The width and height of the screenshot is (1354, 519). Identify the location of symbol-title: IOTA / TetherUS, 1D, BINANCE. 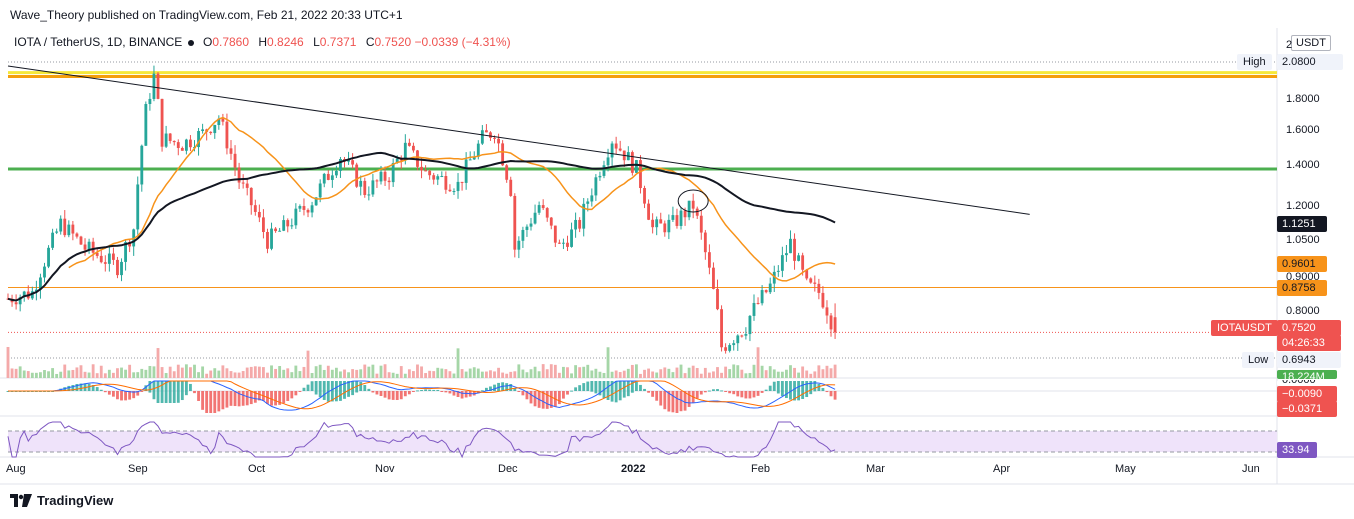
(98, 42).